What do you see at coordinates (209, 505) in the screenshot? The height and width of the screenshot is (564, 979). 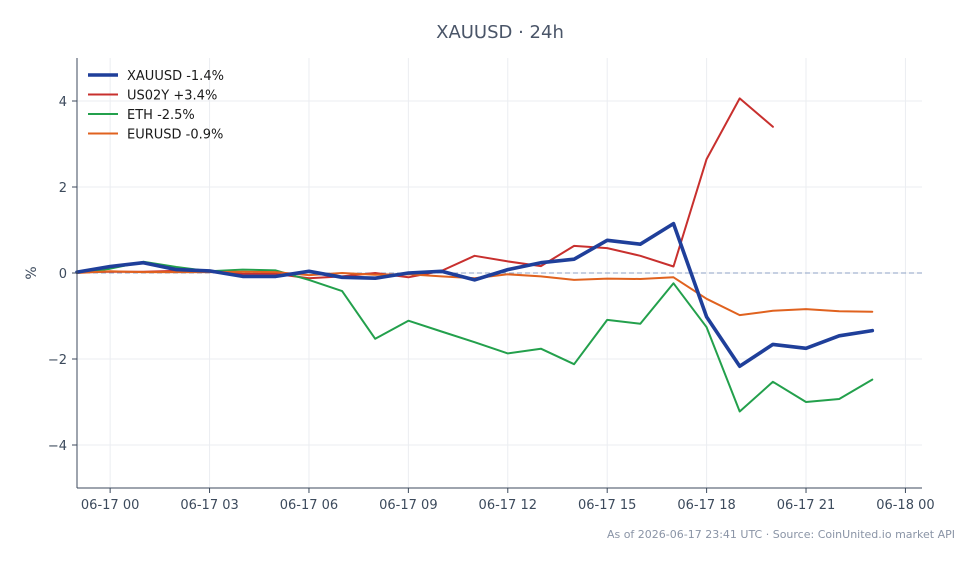 I see `x-tick-label: 06-17 03` at bounding box center [209, 505].